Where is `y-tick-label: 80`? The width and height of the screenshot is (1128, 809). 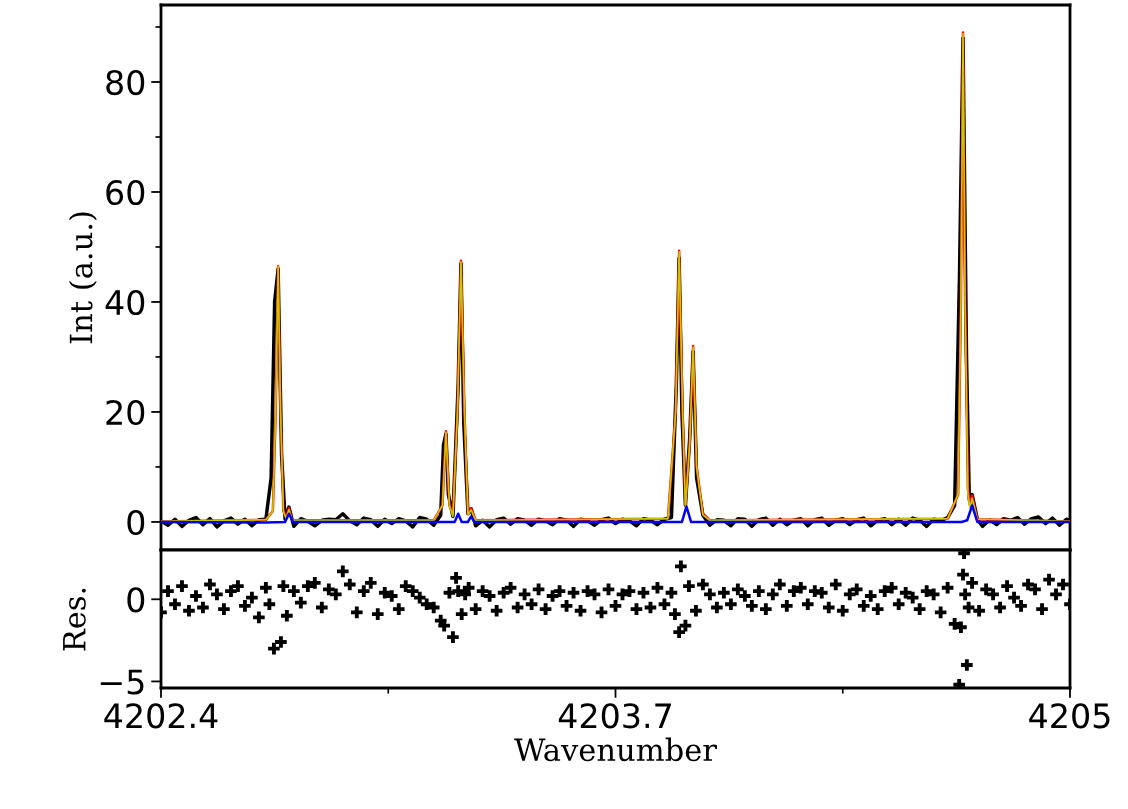
y-tick-label: 80 is located at coordinates (125, 82).